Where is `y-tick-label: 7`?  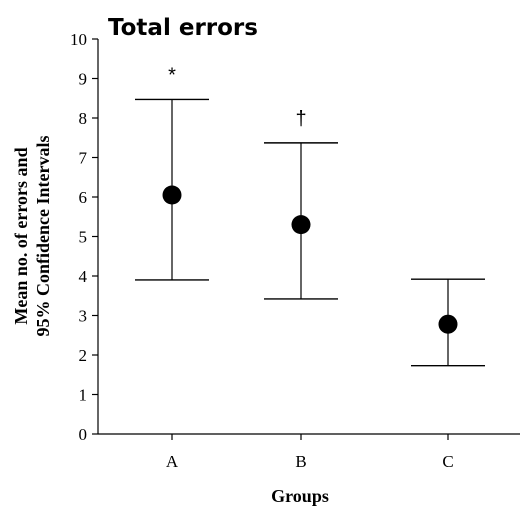 y-tick-label: 7 is located at coordinates (83, 158).